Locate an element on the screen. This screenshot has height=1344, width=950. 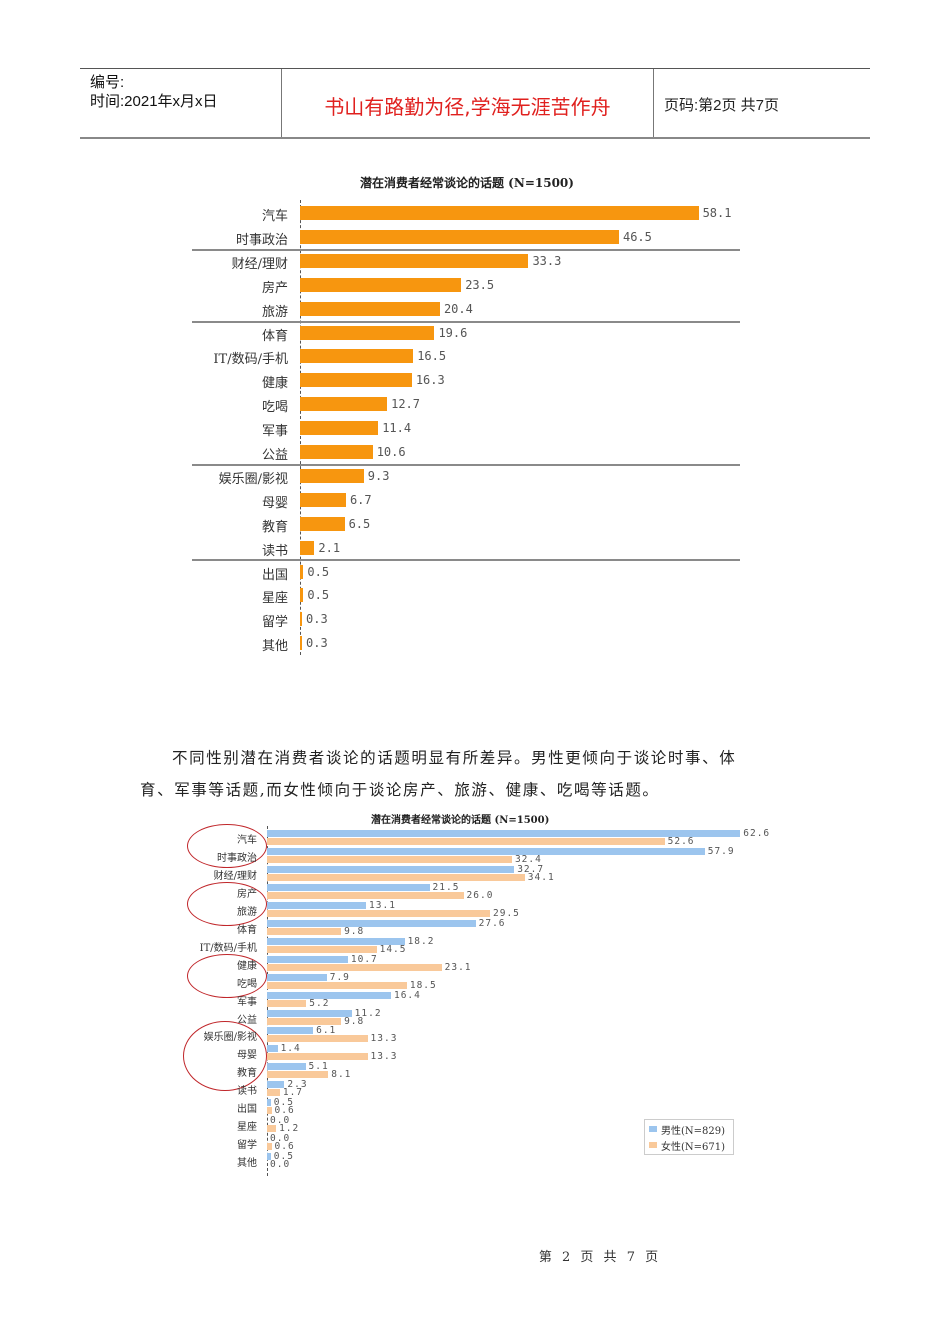
category-label: 星座 is located at coordinates (274, 599).